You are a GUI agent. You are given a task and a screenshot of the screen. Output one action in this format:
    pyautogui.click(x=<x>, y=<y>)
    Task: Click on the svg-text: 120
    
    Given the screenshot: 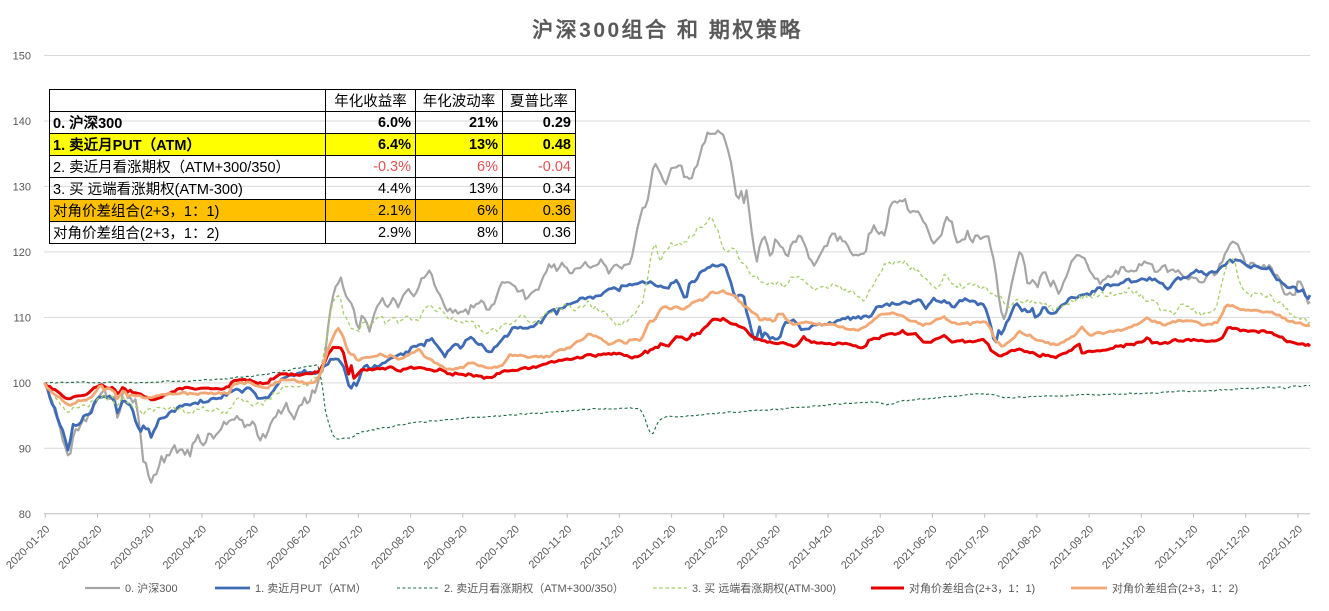 What is the action you would take?
    pyautogui.click(x=22, y=253)
    